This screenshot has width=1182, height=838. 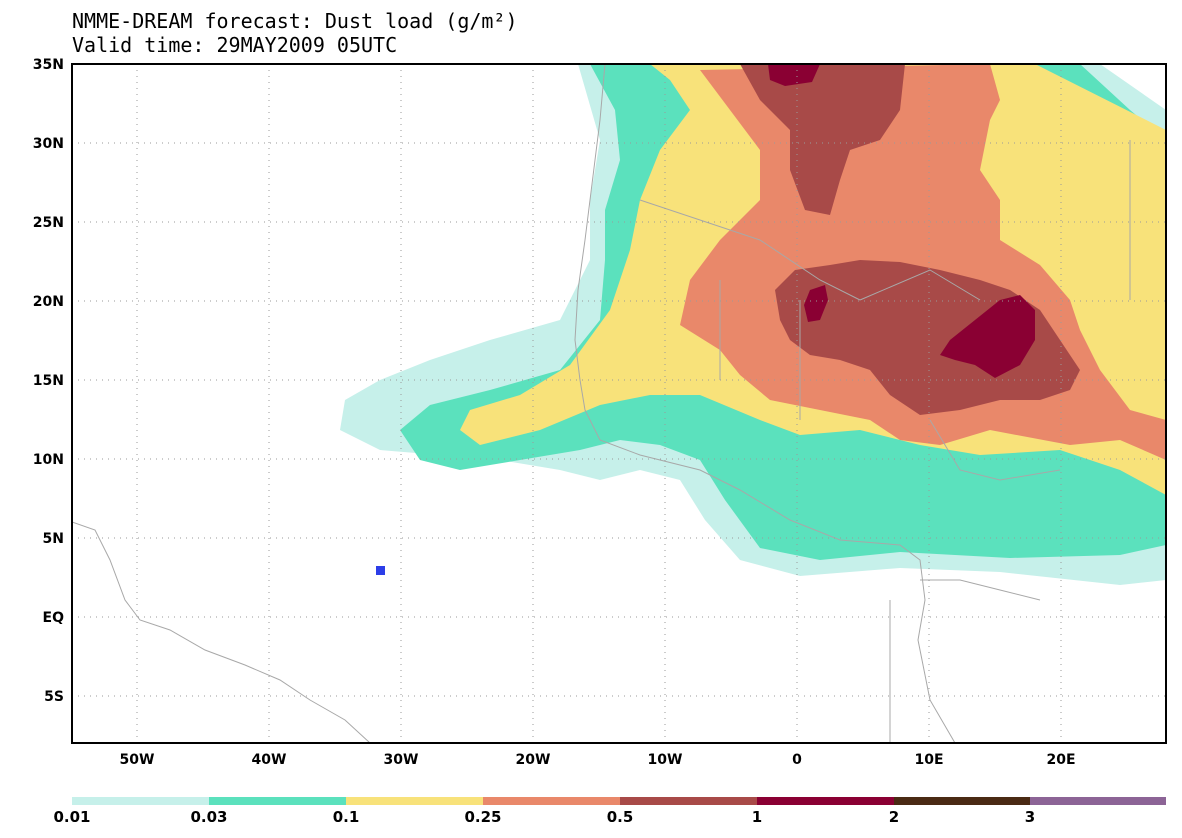 I want to click on lat-label: 15N, so click(x=48, y=381).